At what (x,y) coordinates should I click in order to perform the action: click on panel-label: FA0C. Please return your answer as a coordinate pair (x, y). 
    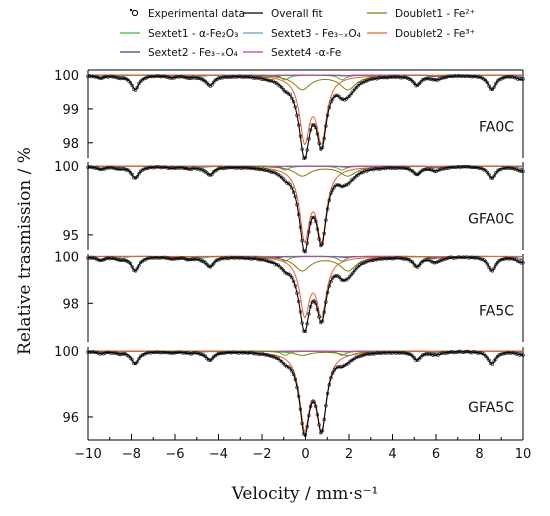
    Looking at the image, I should click on (496, 128).